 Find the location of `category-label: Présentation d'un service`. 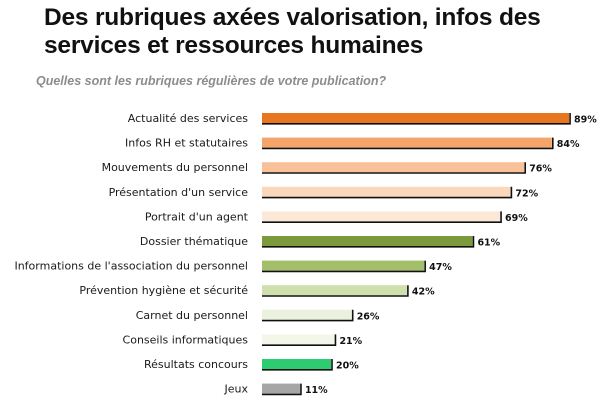

category-label: Présentation d'un service is located at coordinates (179, 192).